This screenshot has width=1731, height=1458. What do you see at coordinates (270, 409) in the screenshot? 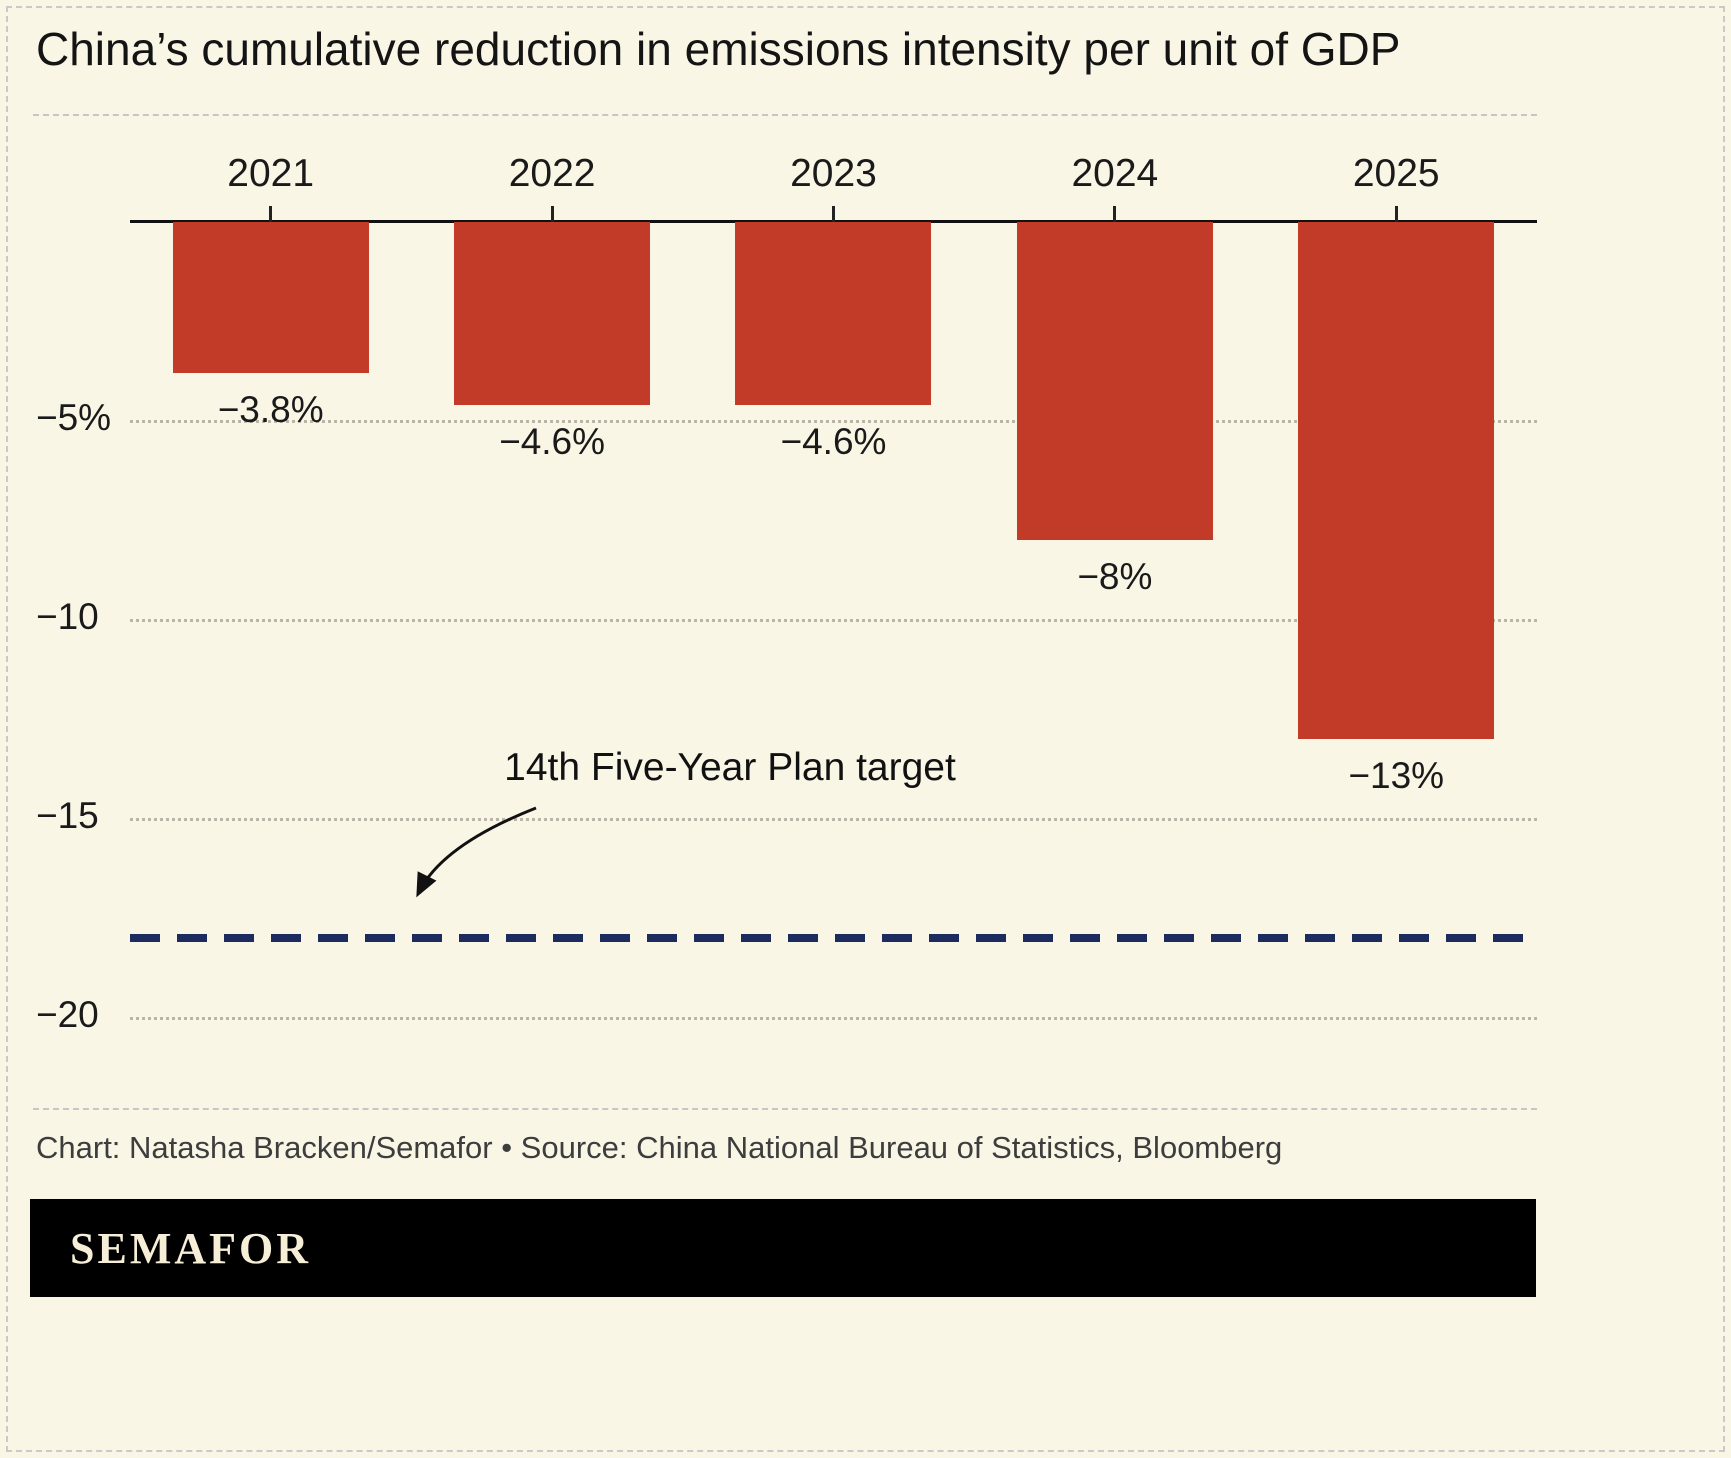
I see `bar-value-label: −3.8%` at bounding box center [270, 409].